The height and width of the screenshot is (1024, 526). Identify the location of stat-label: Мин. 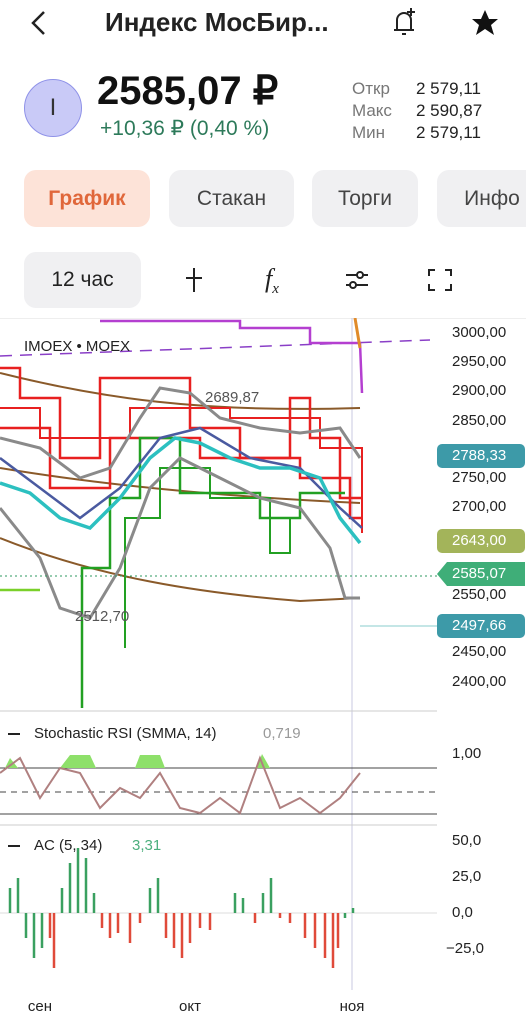
(369, 132).